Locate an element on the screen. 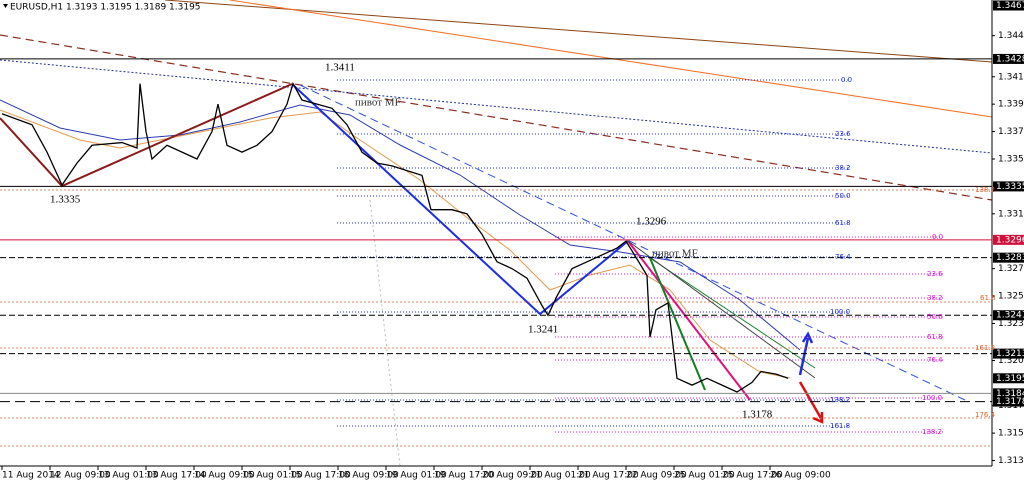 This screenshot has width=1024, height=482. price-box-label: 1.3428 is located at coordinates (1010, 59).